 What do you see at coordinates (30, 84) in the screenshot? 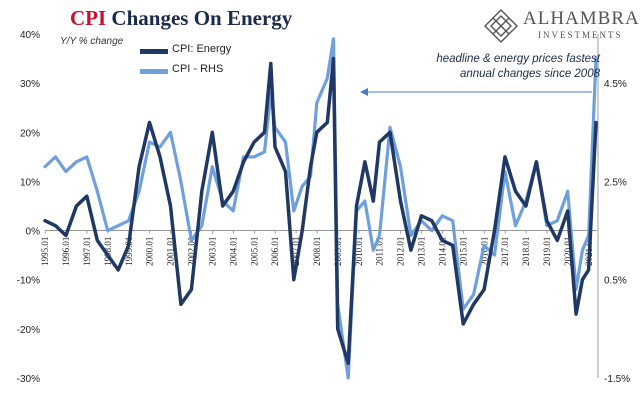
I see `left-tick-label: 30%` at bounding box center [30, 84].